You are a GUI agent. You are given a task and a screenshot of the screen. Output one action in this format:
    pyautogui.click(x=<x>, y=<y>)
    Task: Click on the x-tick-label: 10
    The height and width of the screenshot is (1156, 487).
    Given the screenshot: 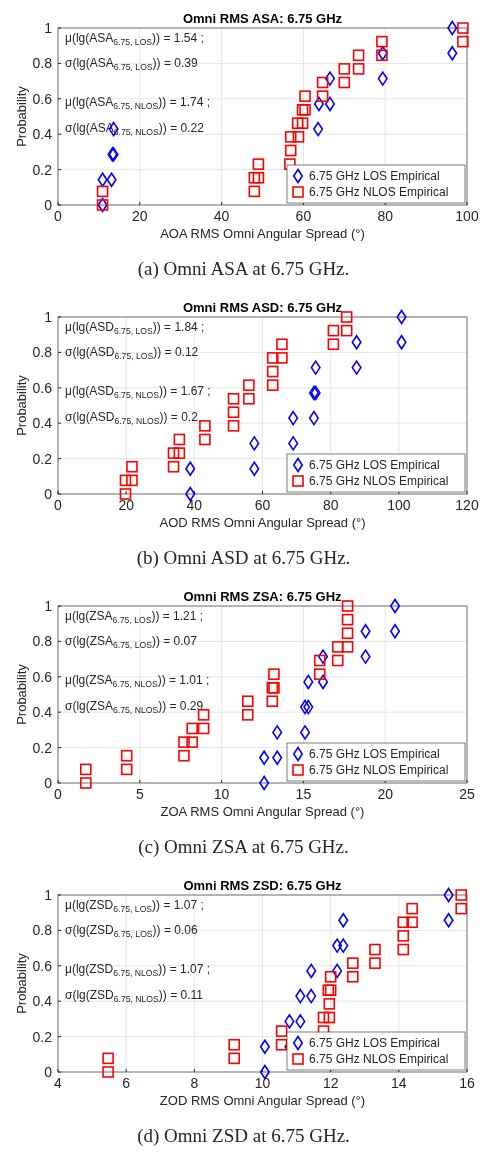 What is the action you would take?
    pyautogui.click(x=221, y=794)
    